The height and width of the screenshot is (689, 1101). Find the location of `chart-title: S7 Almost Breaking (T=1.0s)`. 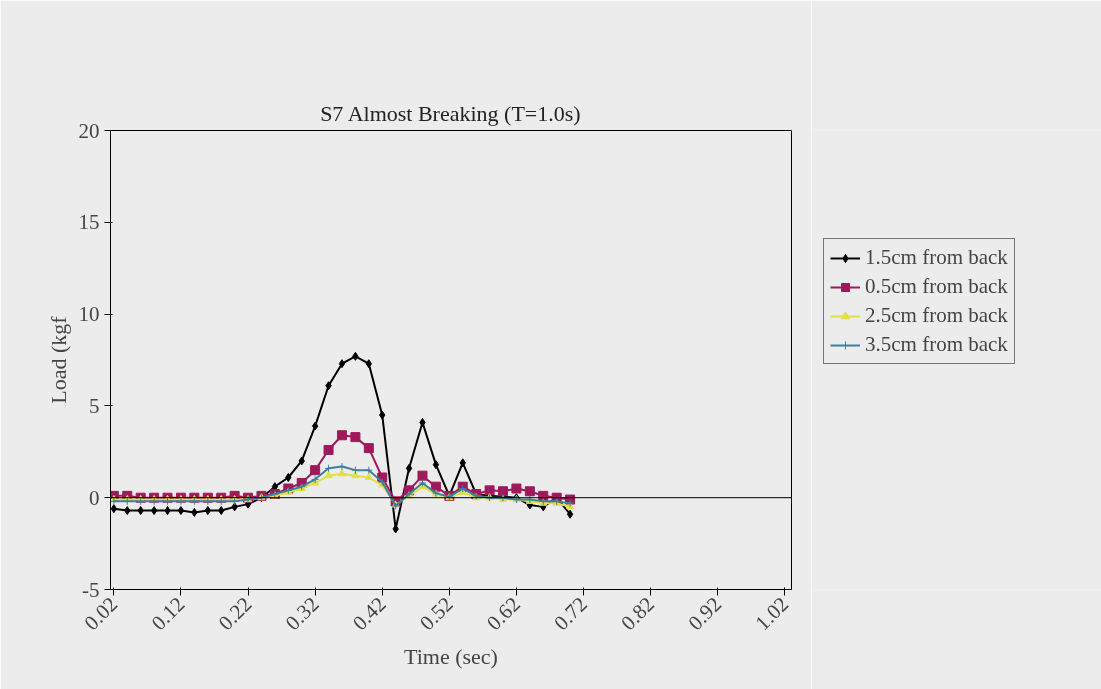

chart-title: S7 Almost Breaking (T=1.0s) is located at coordinates (450, 113).